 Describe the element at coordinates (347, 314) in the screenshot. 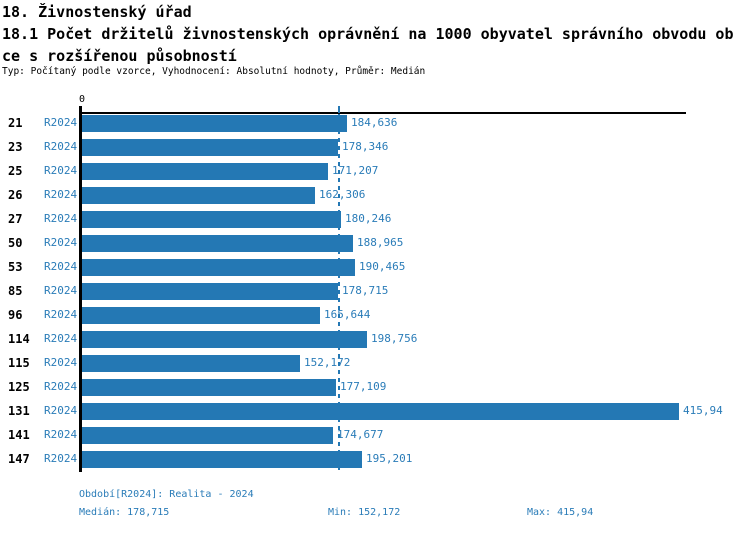

I see `bar-value-label: 165,644` at that location.